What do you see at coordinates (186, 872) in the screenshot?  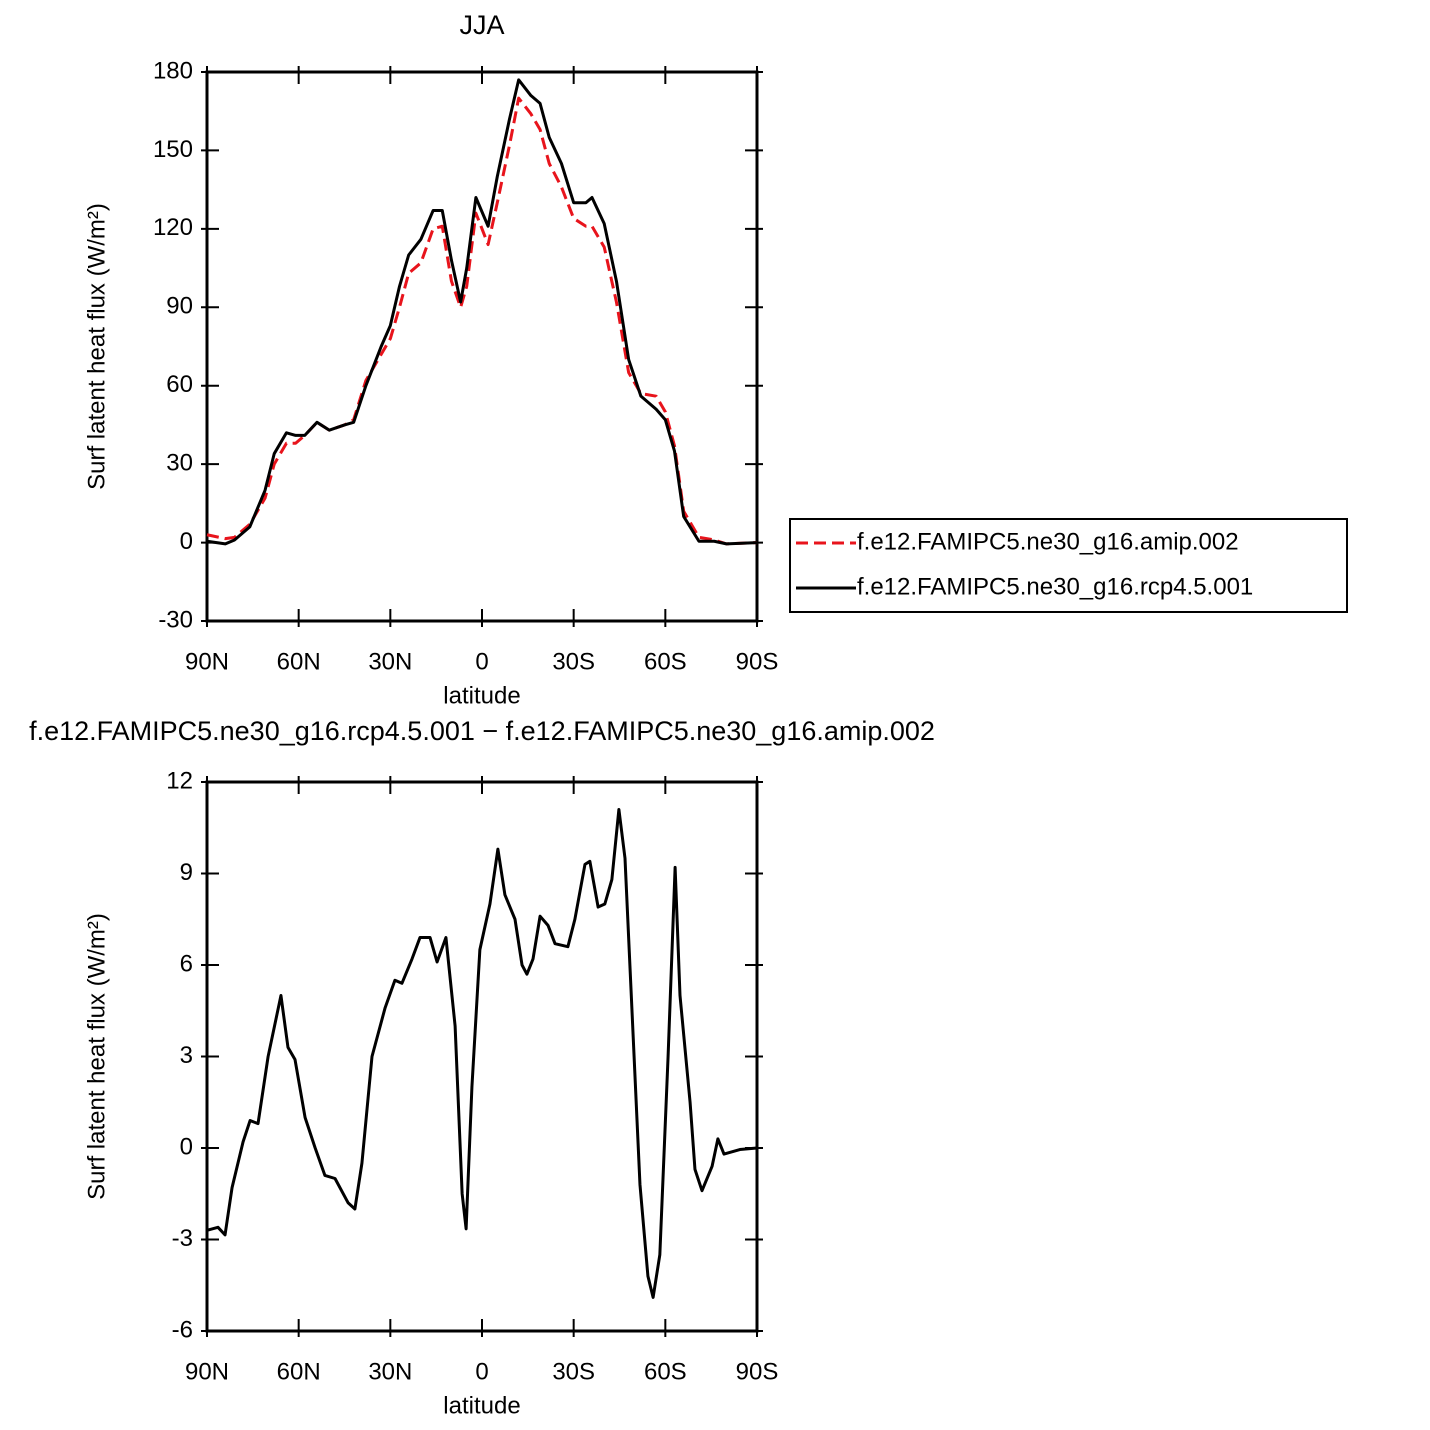 I see `y-tick-label: 9` at bounding box center [186, 872].